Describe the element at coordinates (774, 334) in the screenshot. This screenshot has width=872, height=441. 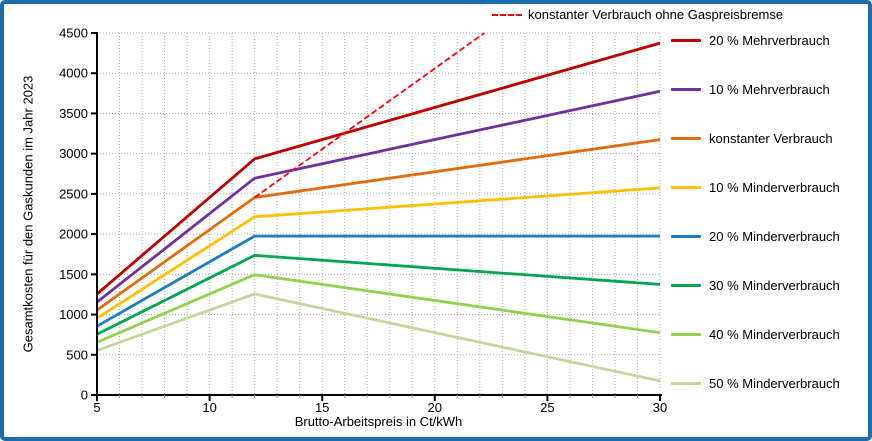
I see `legend-item-label: 40 % Minderverbrauch` at that location.